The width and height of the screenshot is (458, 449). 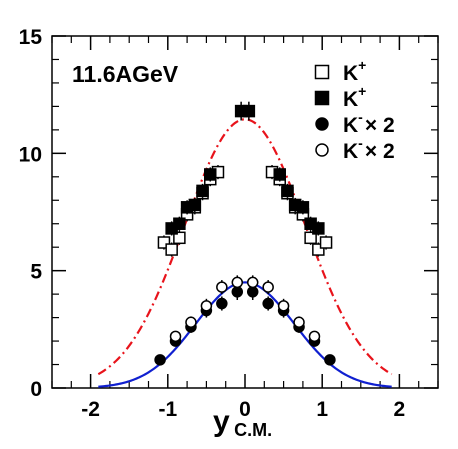 What do you see at coordinates (322, 409) in the screenshot?
I see `x-tick-label: 1` at bounding box center [322, 409].